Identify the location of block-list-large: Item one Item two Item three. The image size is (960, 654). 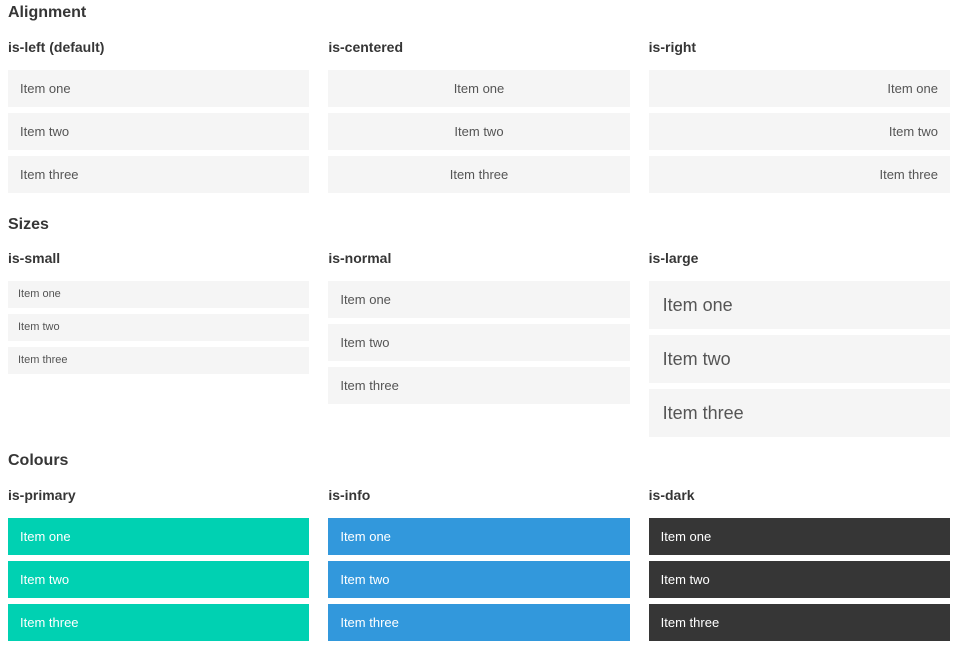
(799, 359).